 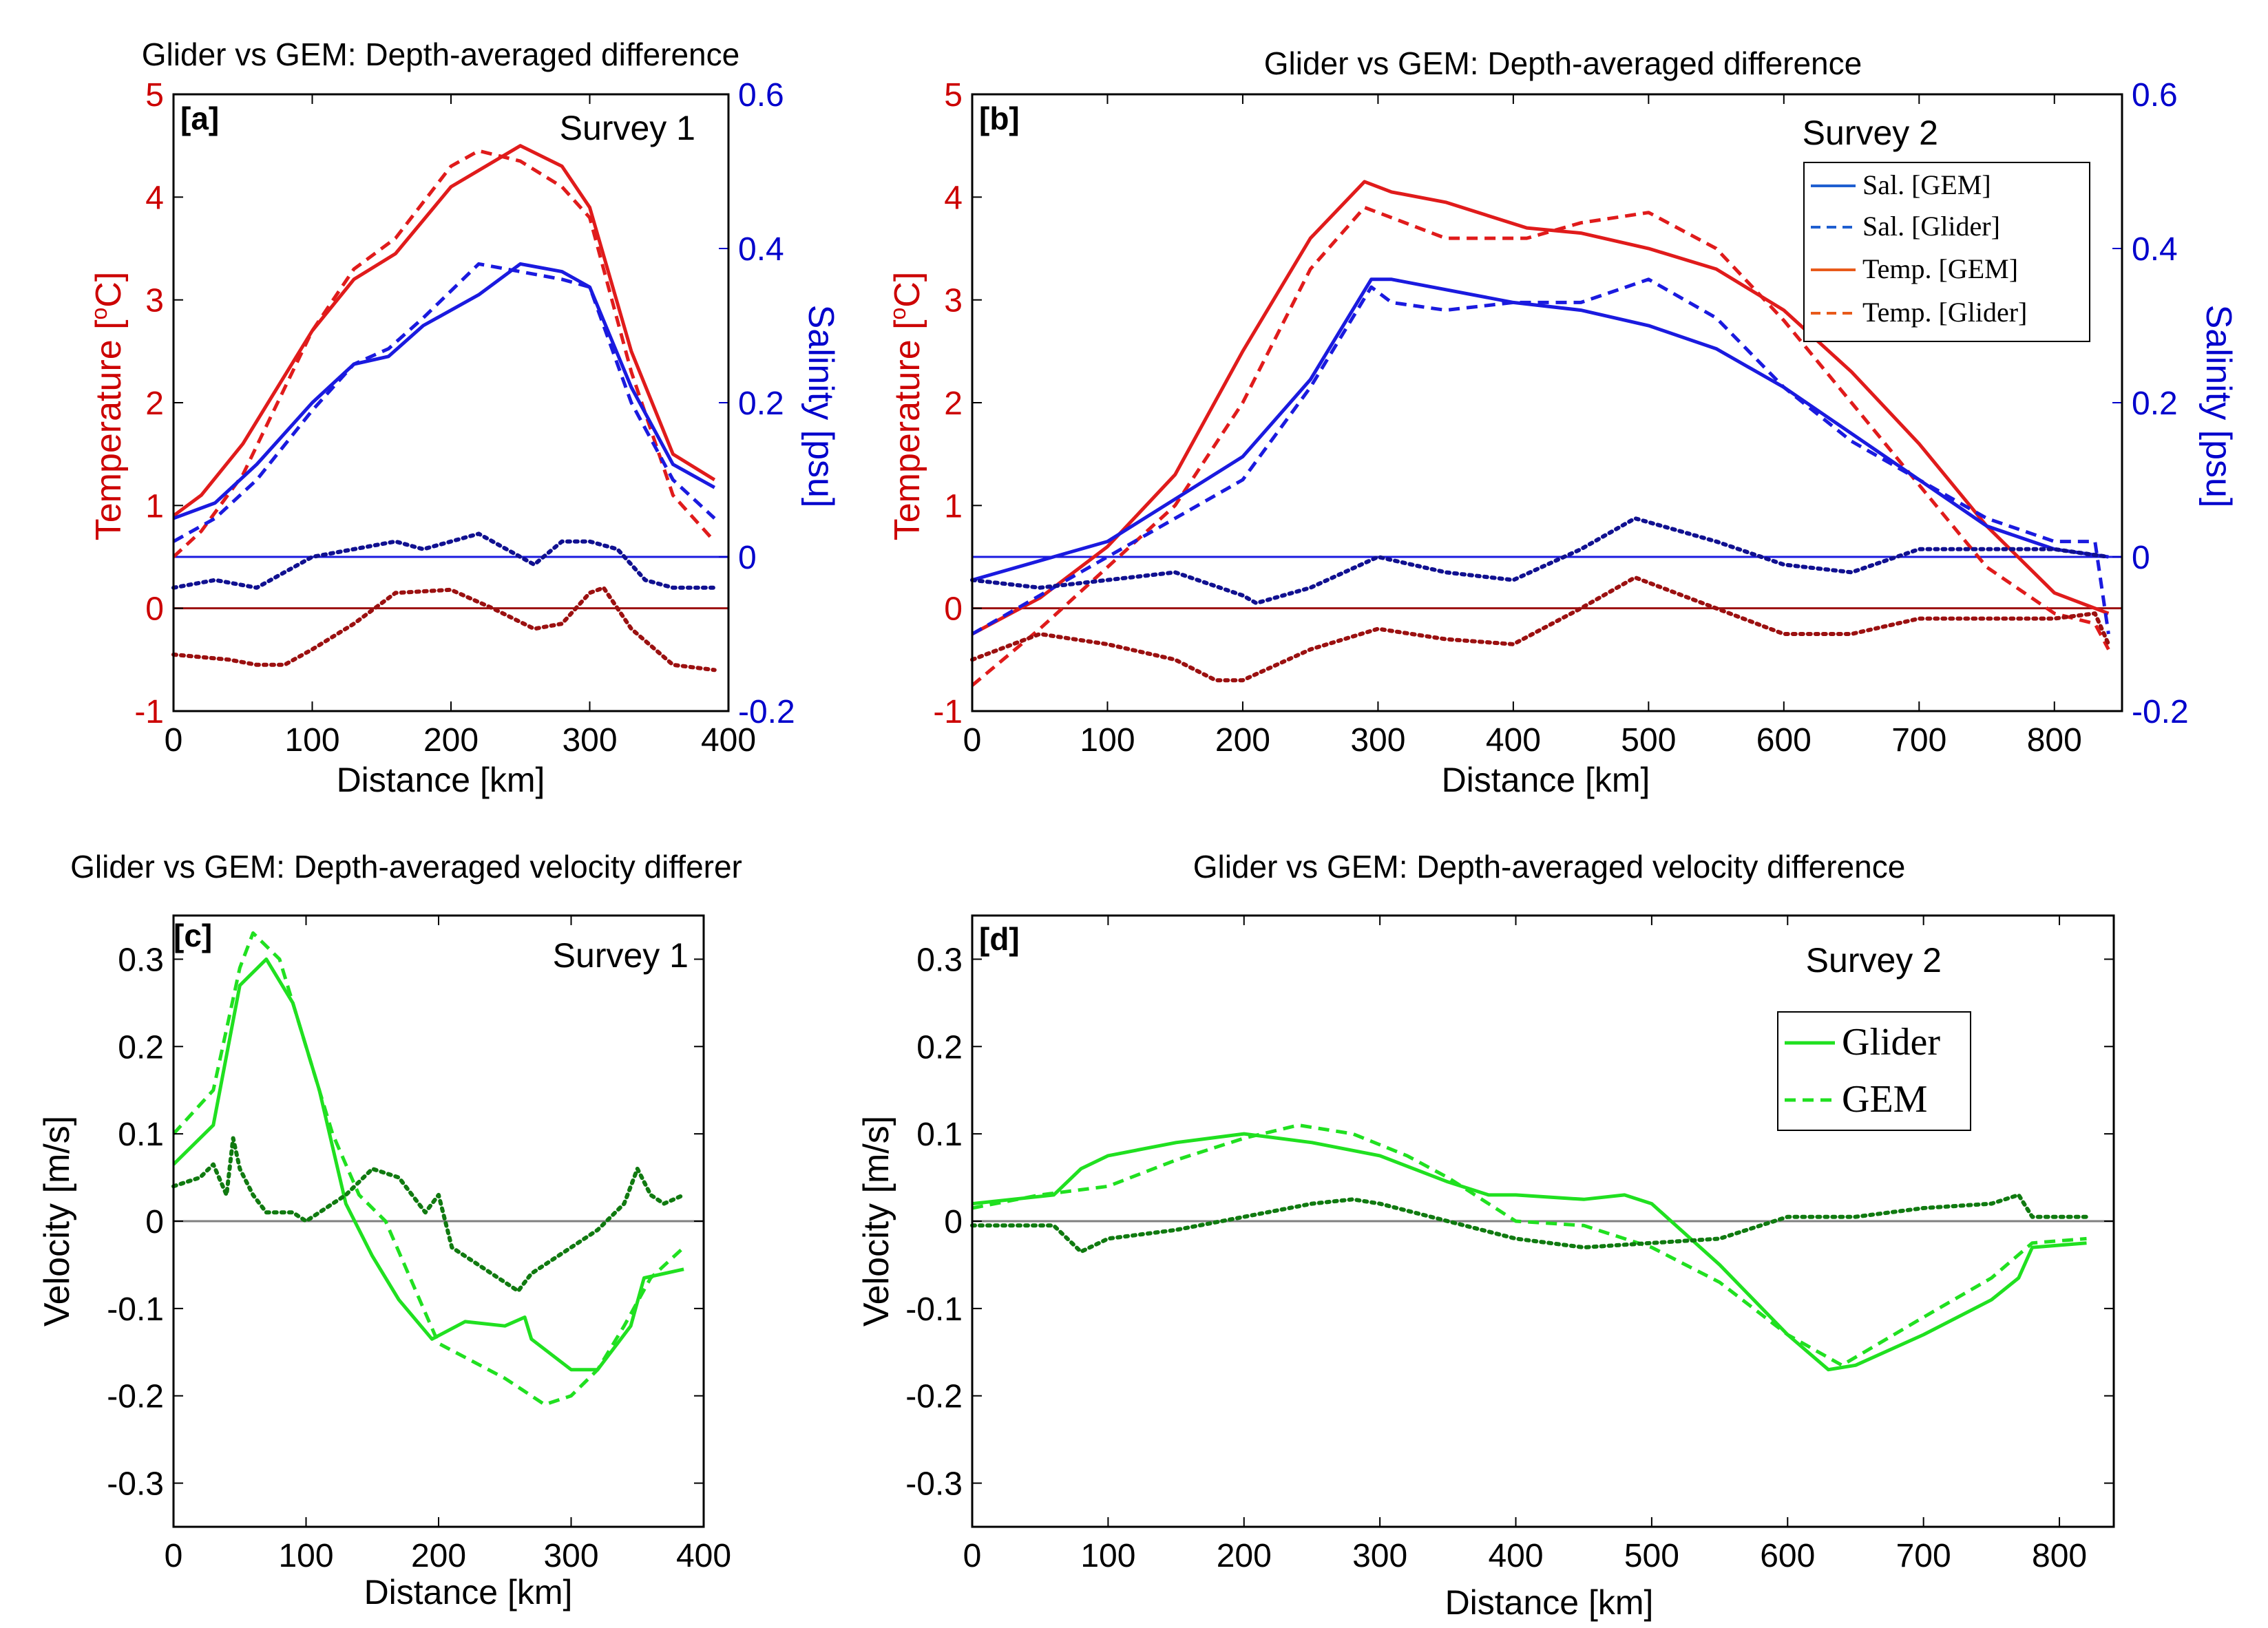 I want to click on panel-d-ytick-label-5: 0.2, so click(x=939, y=1047).